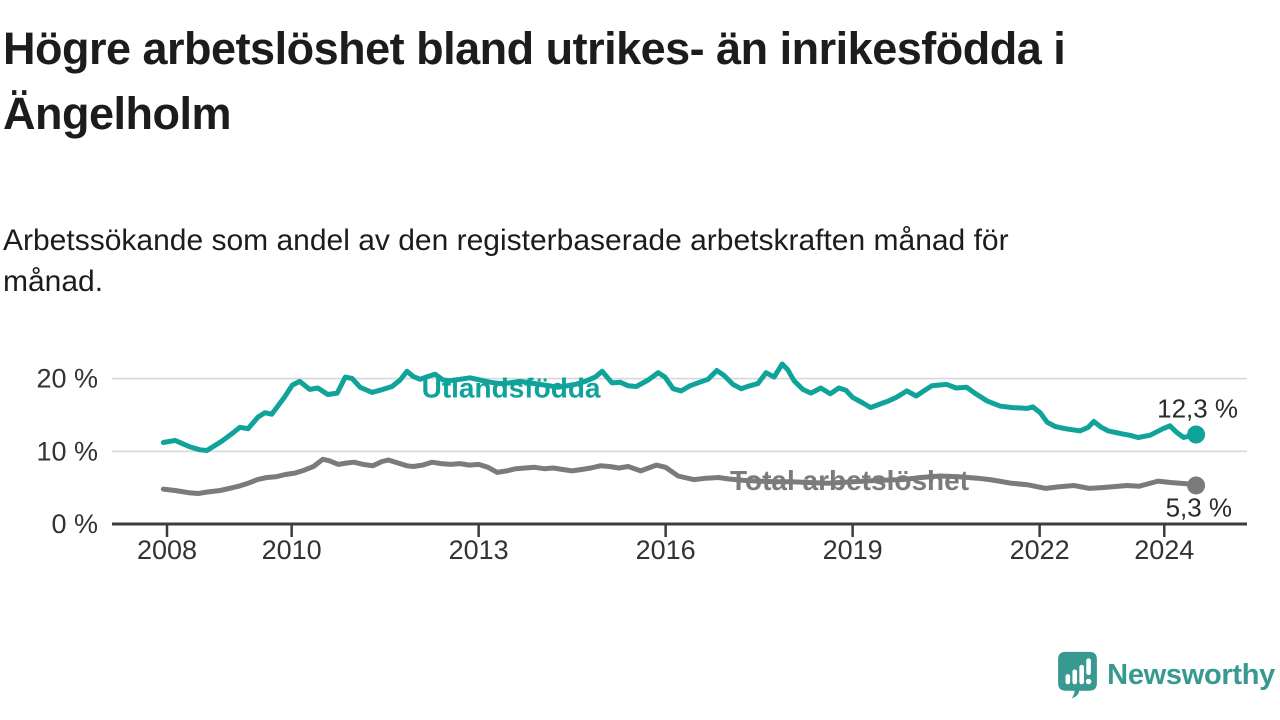 The height and width of the screenshot is (720, 1280). I want to click on series-label-total: Total arbetslöshet, so click(849, 480).